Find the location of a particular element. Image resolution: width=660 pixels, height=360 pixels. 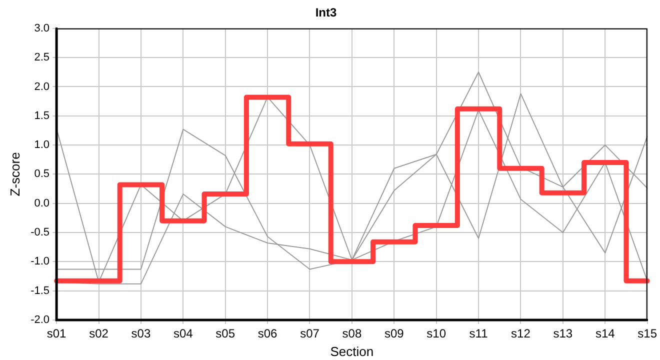

y-tick-label: -1.5 is located at coordinates (40, 290).